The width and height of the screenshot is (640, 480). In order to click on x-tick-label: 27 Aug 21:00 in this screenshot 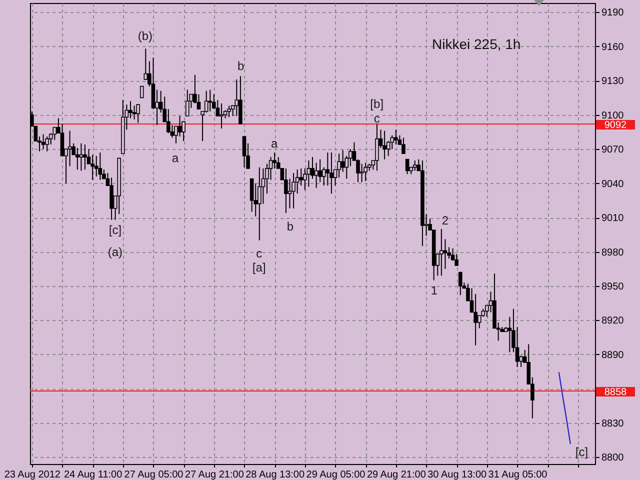, I will do `click(214, 475)`.